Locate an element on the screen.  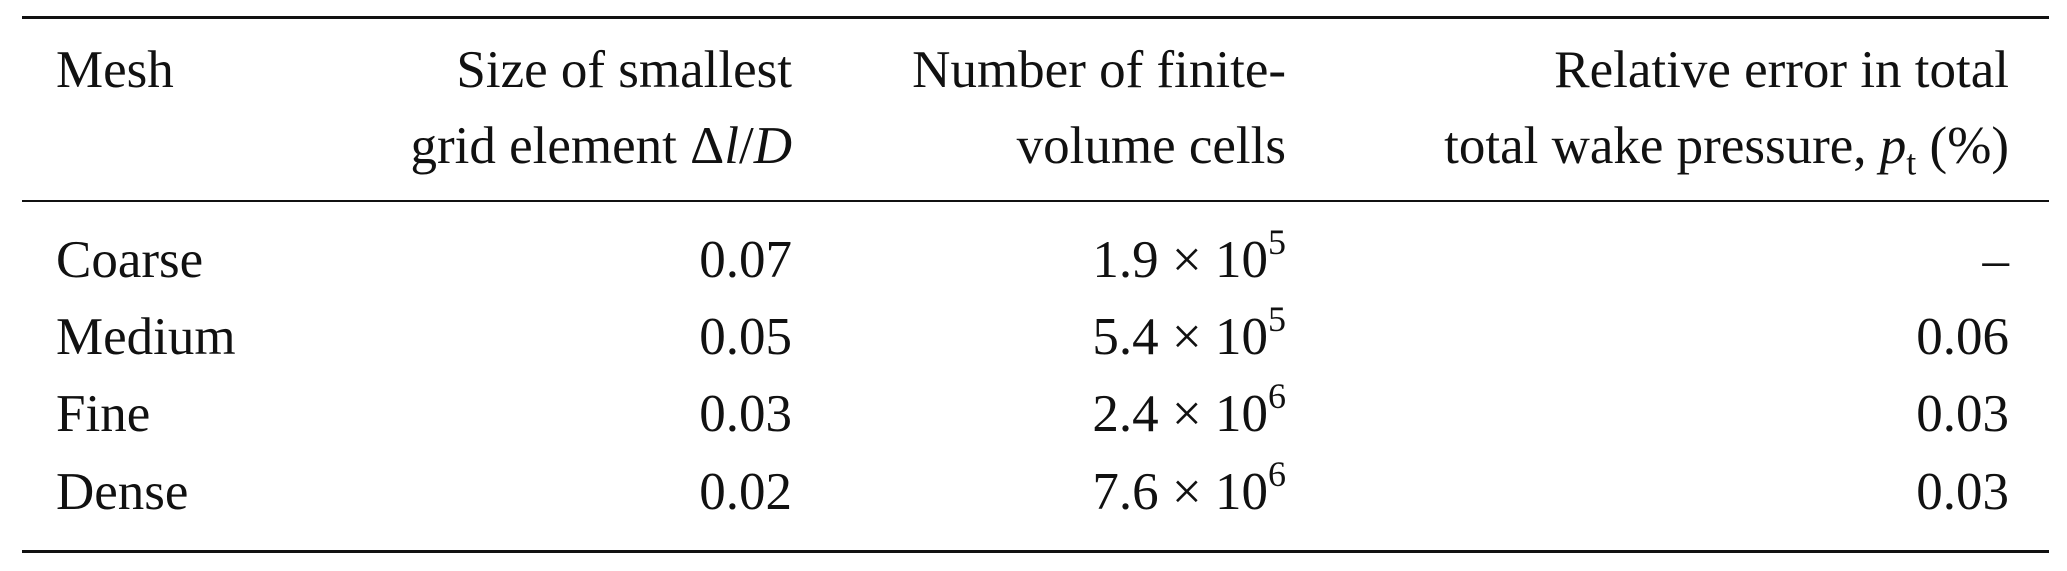
row-mesh: Coarse is located at coordinates (130, 260).